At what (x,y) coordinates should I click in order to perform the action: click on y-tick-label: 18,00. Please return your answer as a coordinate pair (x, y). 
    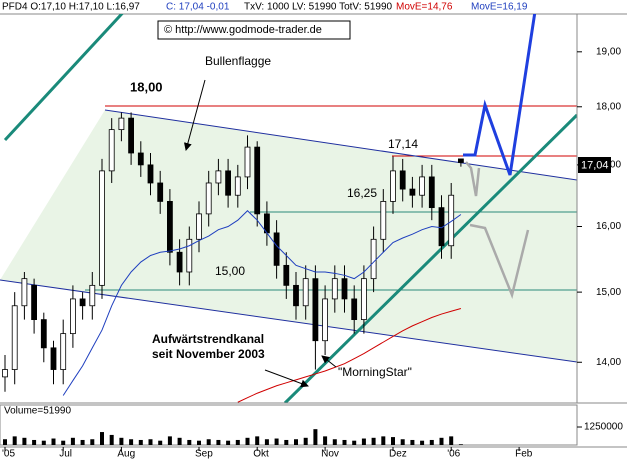
    Looking at the image, I should click on (608, 106).